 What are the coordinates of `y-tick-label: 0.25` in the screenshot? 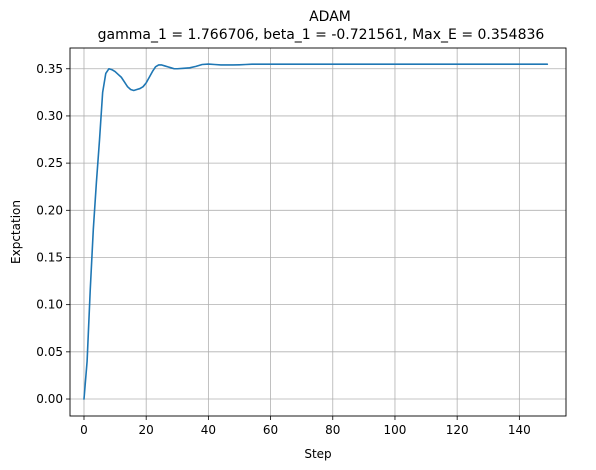 It's located at (49, 163).